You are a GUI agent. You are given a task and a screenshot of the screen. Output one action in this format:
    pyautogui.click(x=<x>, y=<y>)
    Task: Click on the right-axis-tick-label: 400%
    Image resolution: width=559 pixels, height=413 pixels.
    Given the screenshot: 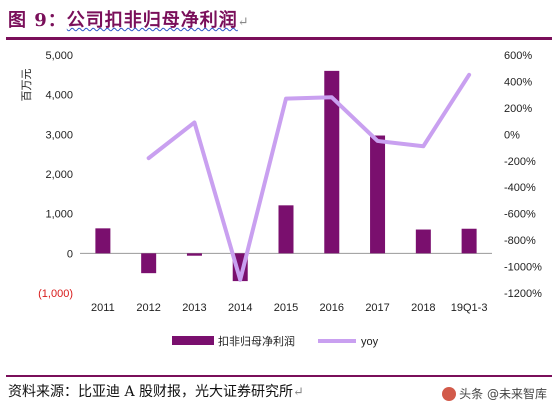 What is the action you would take?
    pyautogui.click(x=518, y=82)
    